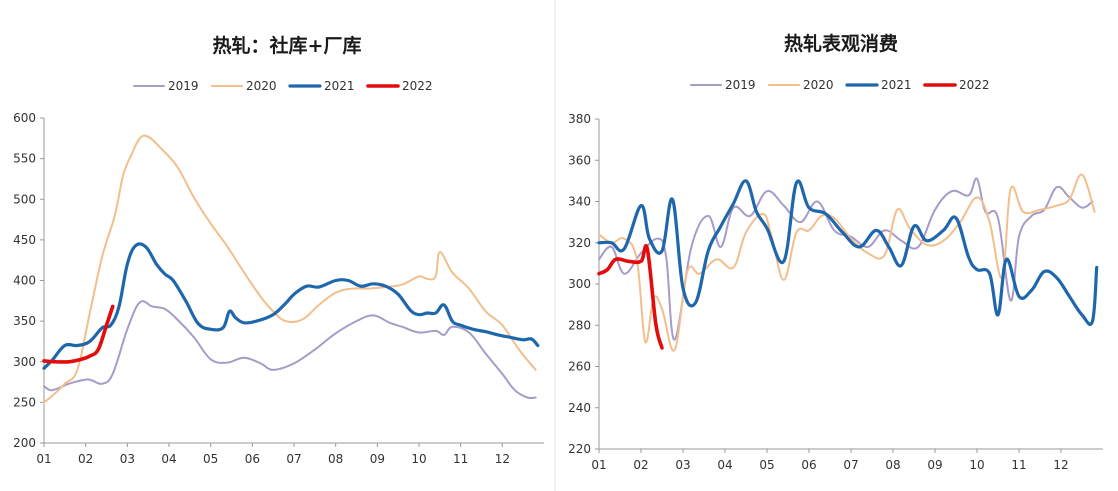 The image size is (1118, 491). What do you see at coordinates (579, 367) in the screenshot?
I see `y-tick-label: 260` at bounding box center [579, 367].